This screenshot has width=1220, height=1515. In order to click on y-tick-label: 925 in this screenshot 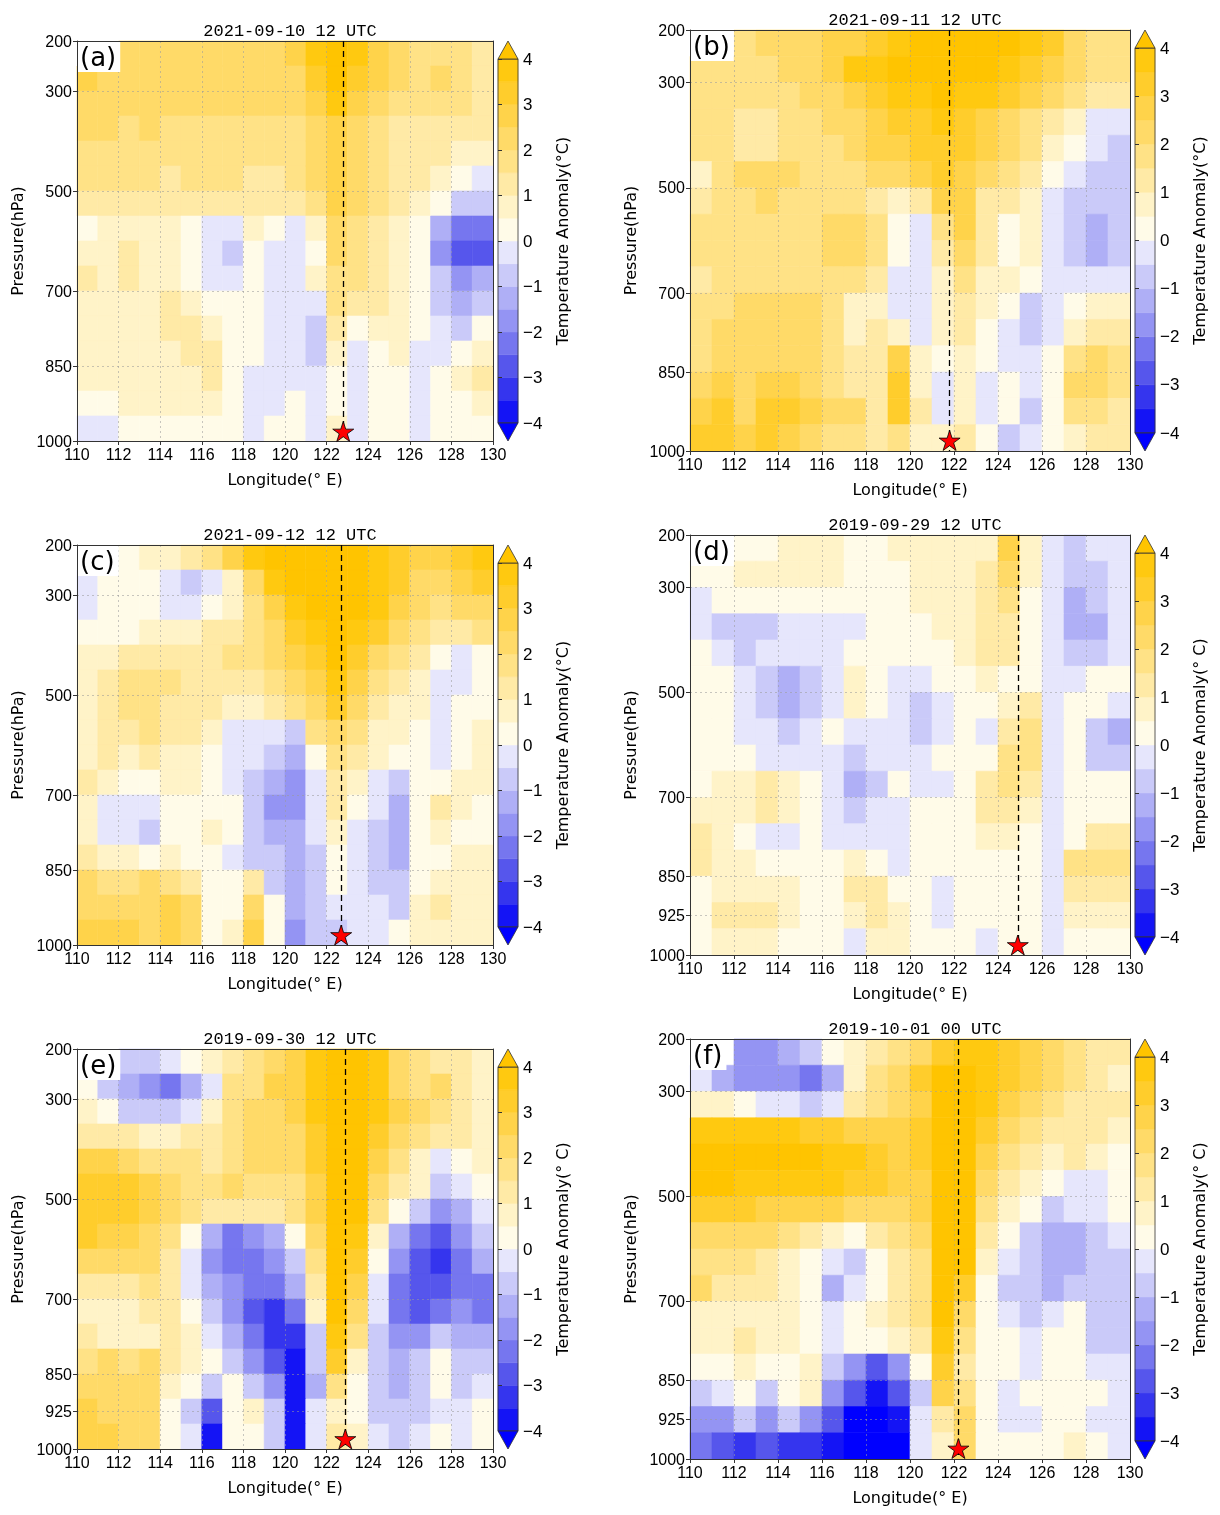, I will do `click(59, 1411)`.